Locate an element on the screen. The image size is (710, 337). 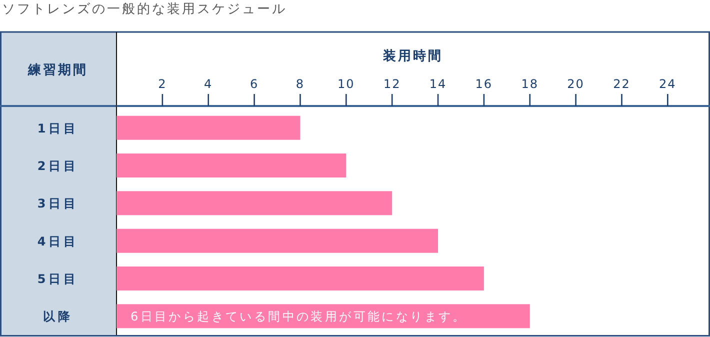
title: ソフトレンズの一般的な装用スケジュール is located at coordinates (144, 9).